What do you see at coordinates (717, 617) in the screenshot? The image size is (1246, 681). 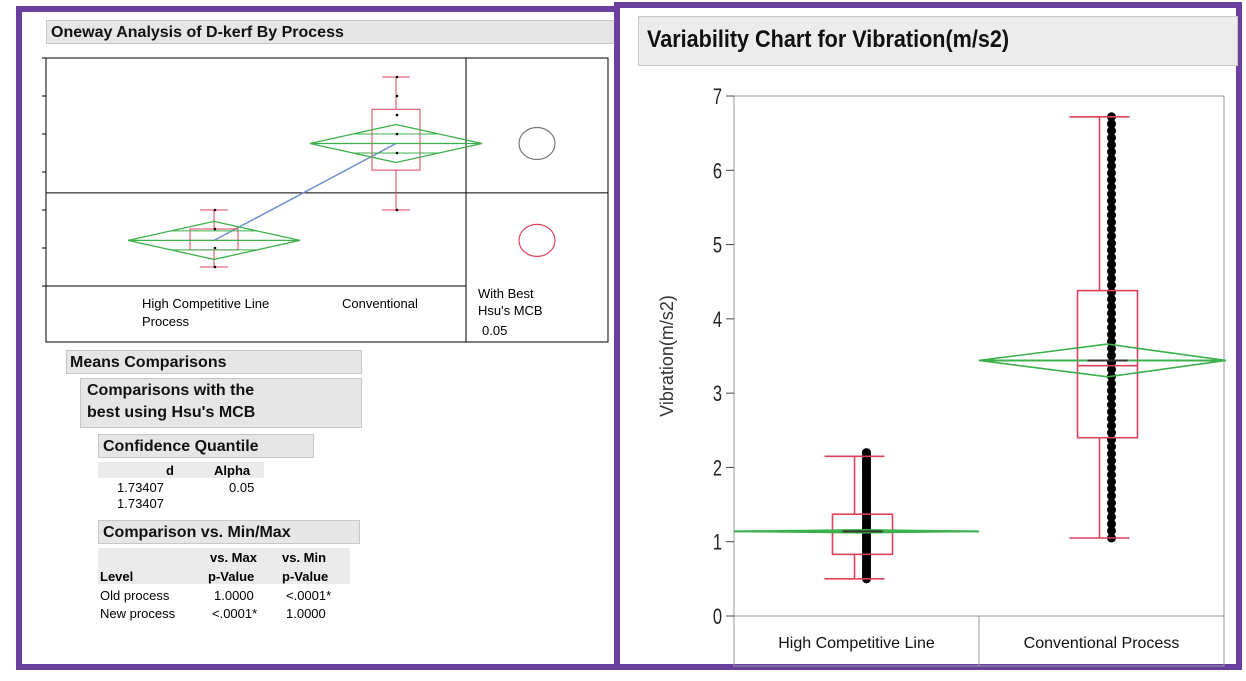 I see `y-tick-label: 0` at bounding box center [717, 617].